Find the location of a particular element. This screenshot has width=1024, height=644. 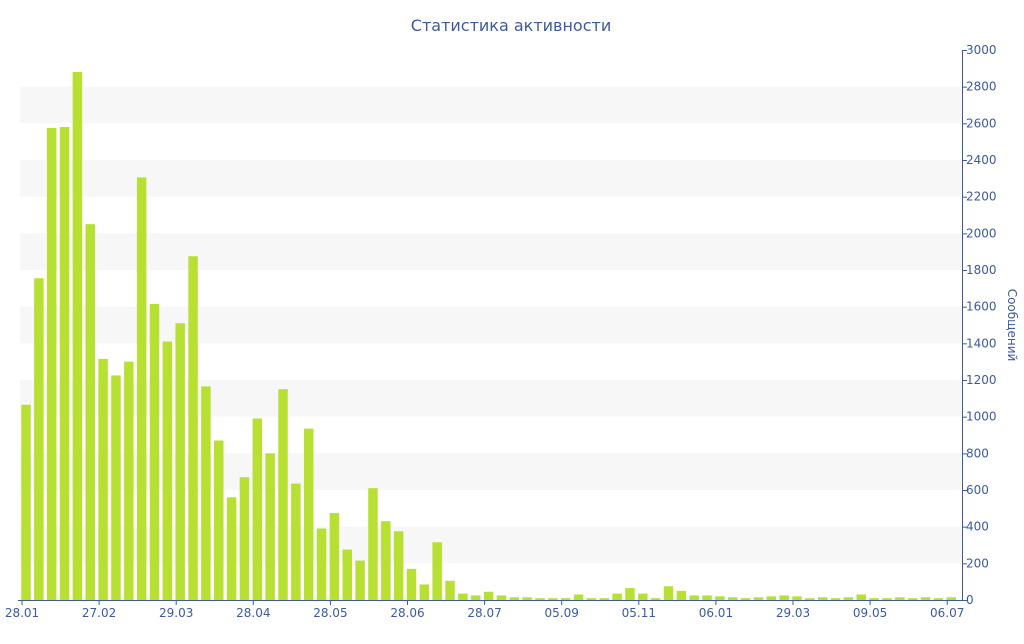

x-tick-label: 06.07 is located at coordinates (947, 613).